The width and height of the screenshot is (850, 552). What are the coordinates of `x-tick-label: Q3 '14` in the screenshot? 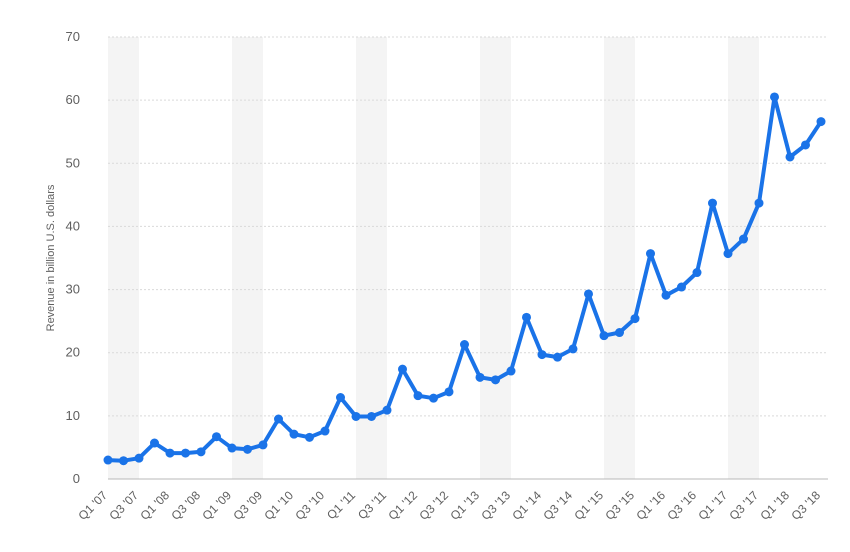 It's located at (557, 505).